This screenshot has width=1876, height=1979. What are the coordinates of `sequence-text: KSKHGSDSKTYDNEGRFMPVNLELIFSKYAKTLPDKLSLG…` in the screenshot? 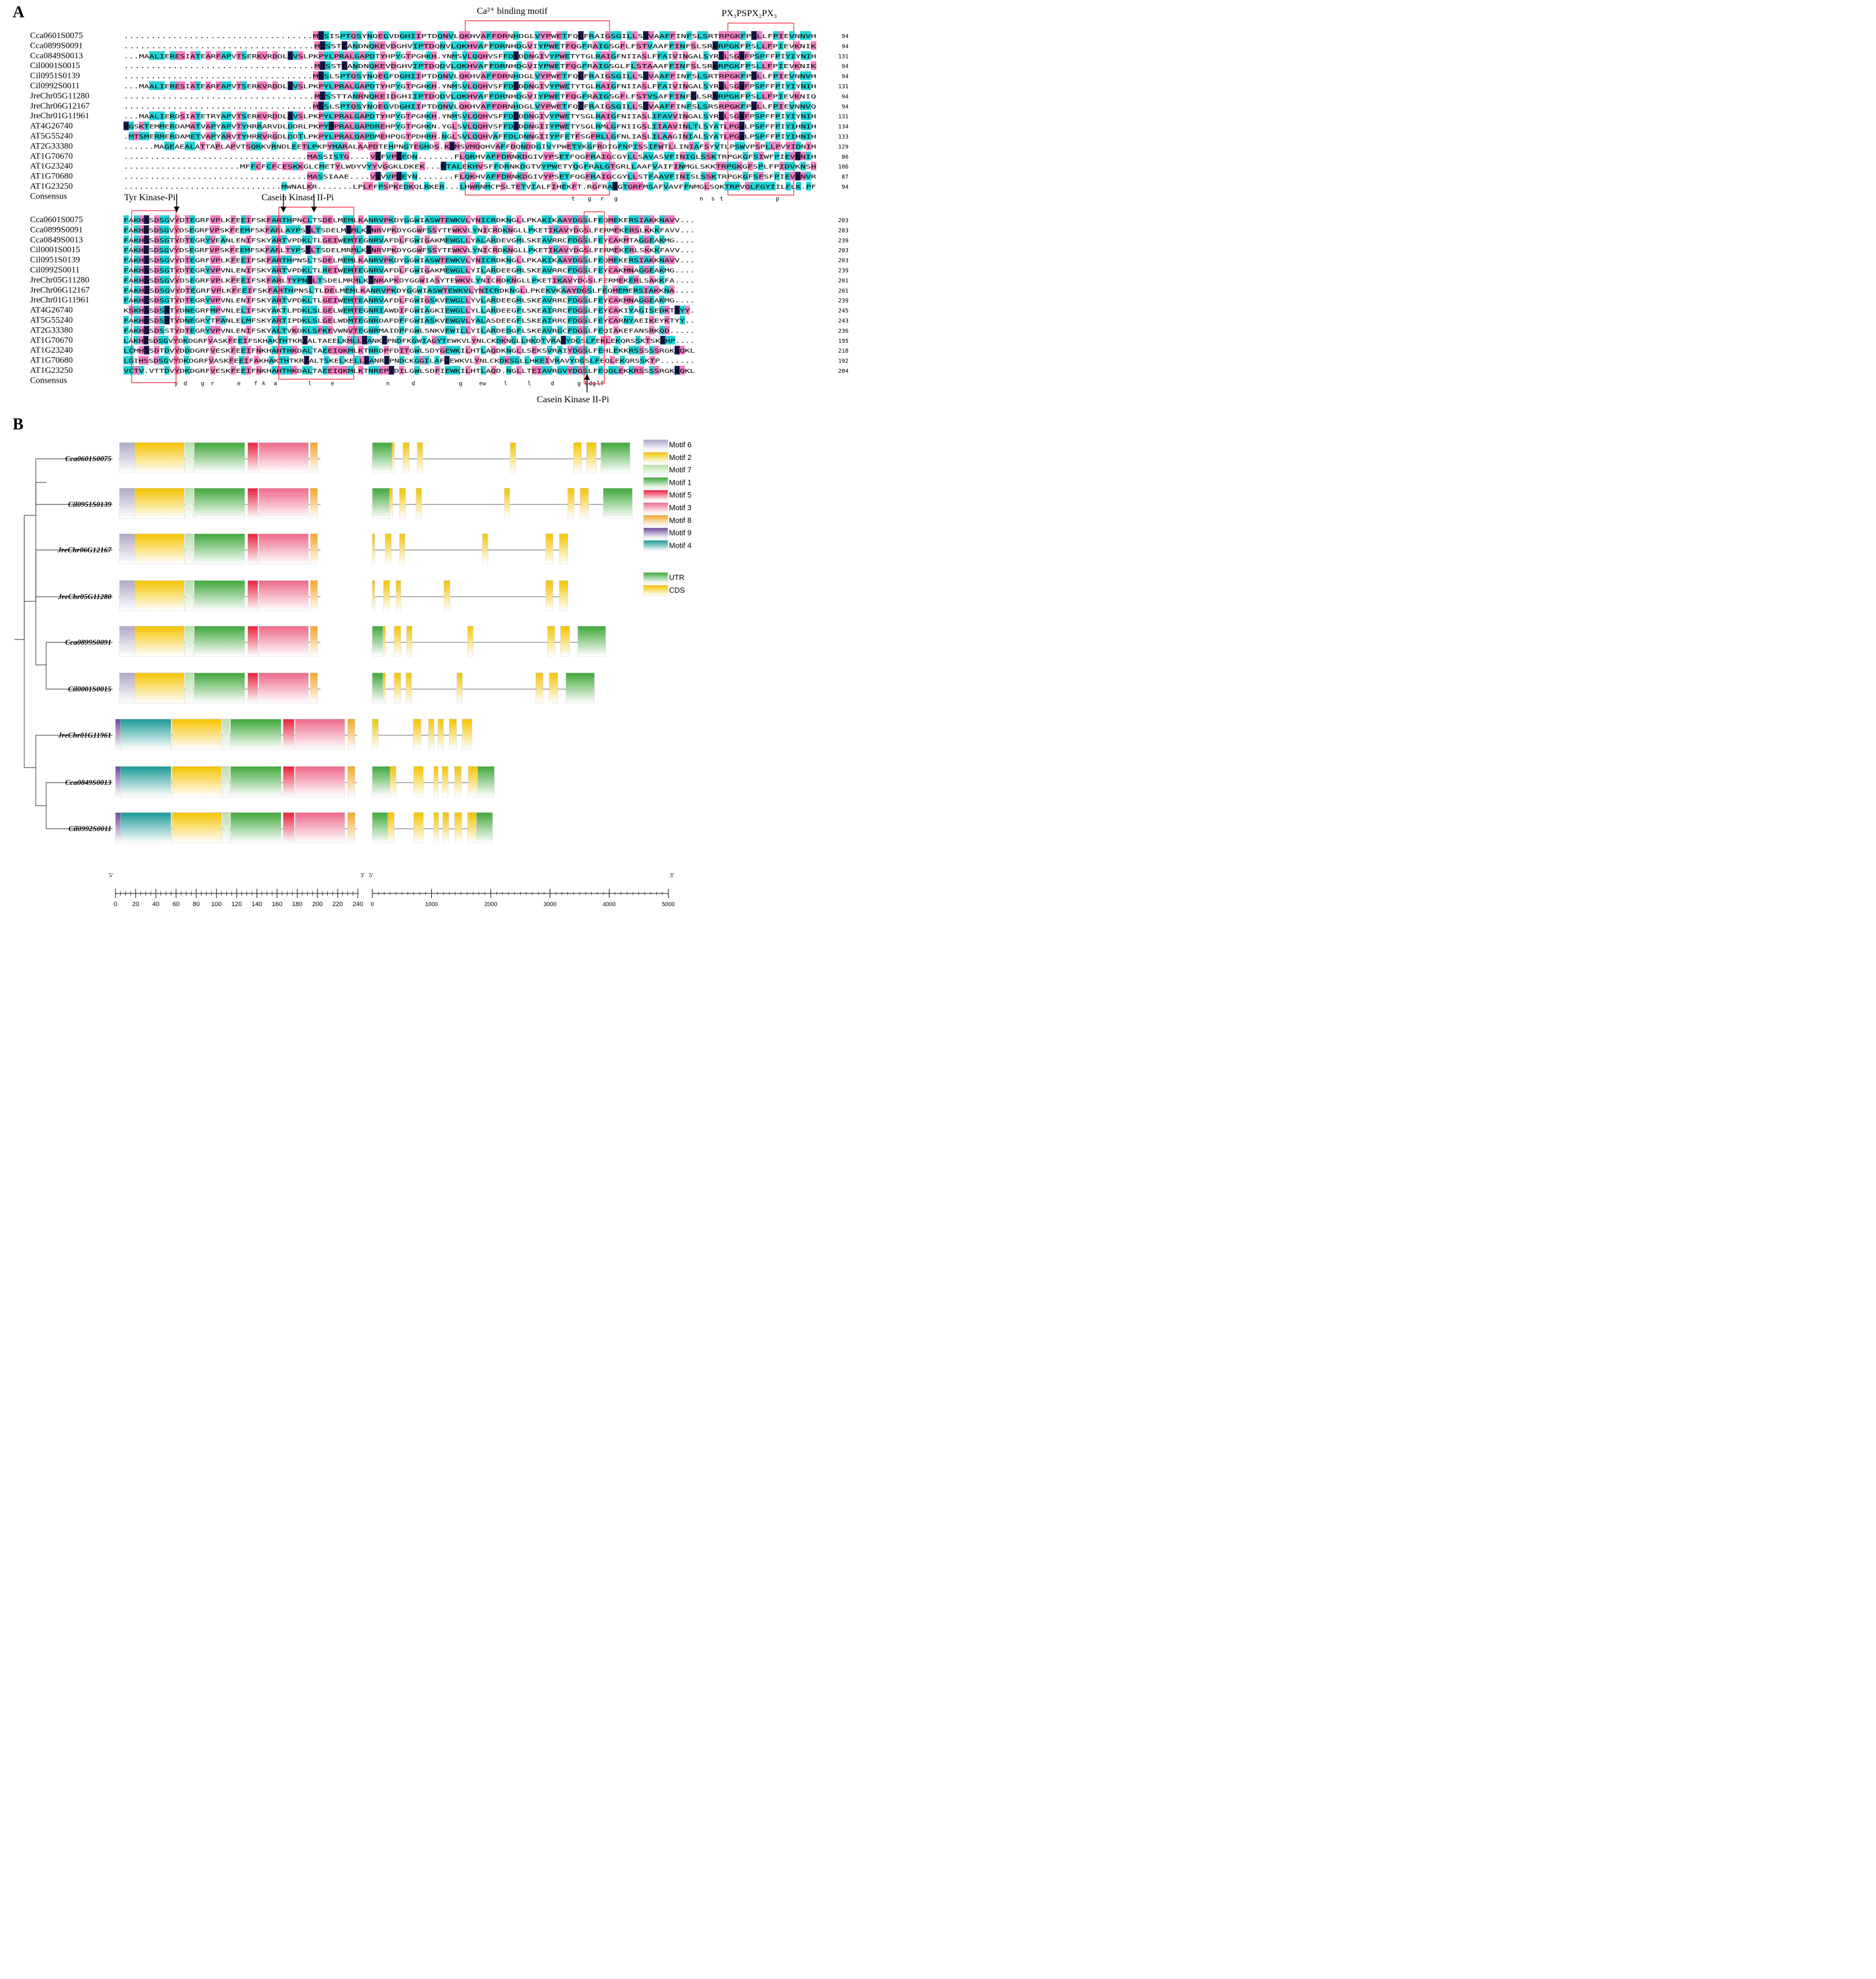 It's located at (409, 311).